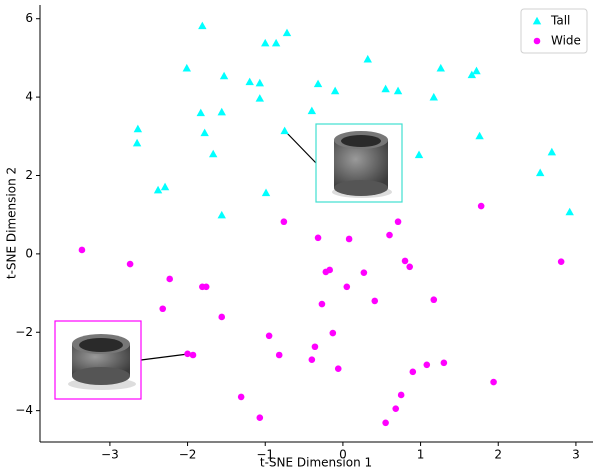 The width and height of the screenshot is (594, 469). What do you see at coordinates (29, 18) in the screenshot?
I see `y-tick-label: 6` at bounding box center [29, 18].